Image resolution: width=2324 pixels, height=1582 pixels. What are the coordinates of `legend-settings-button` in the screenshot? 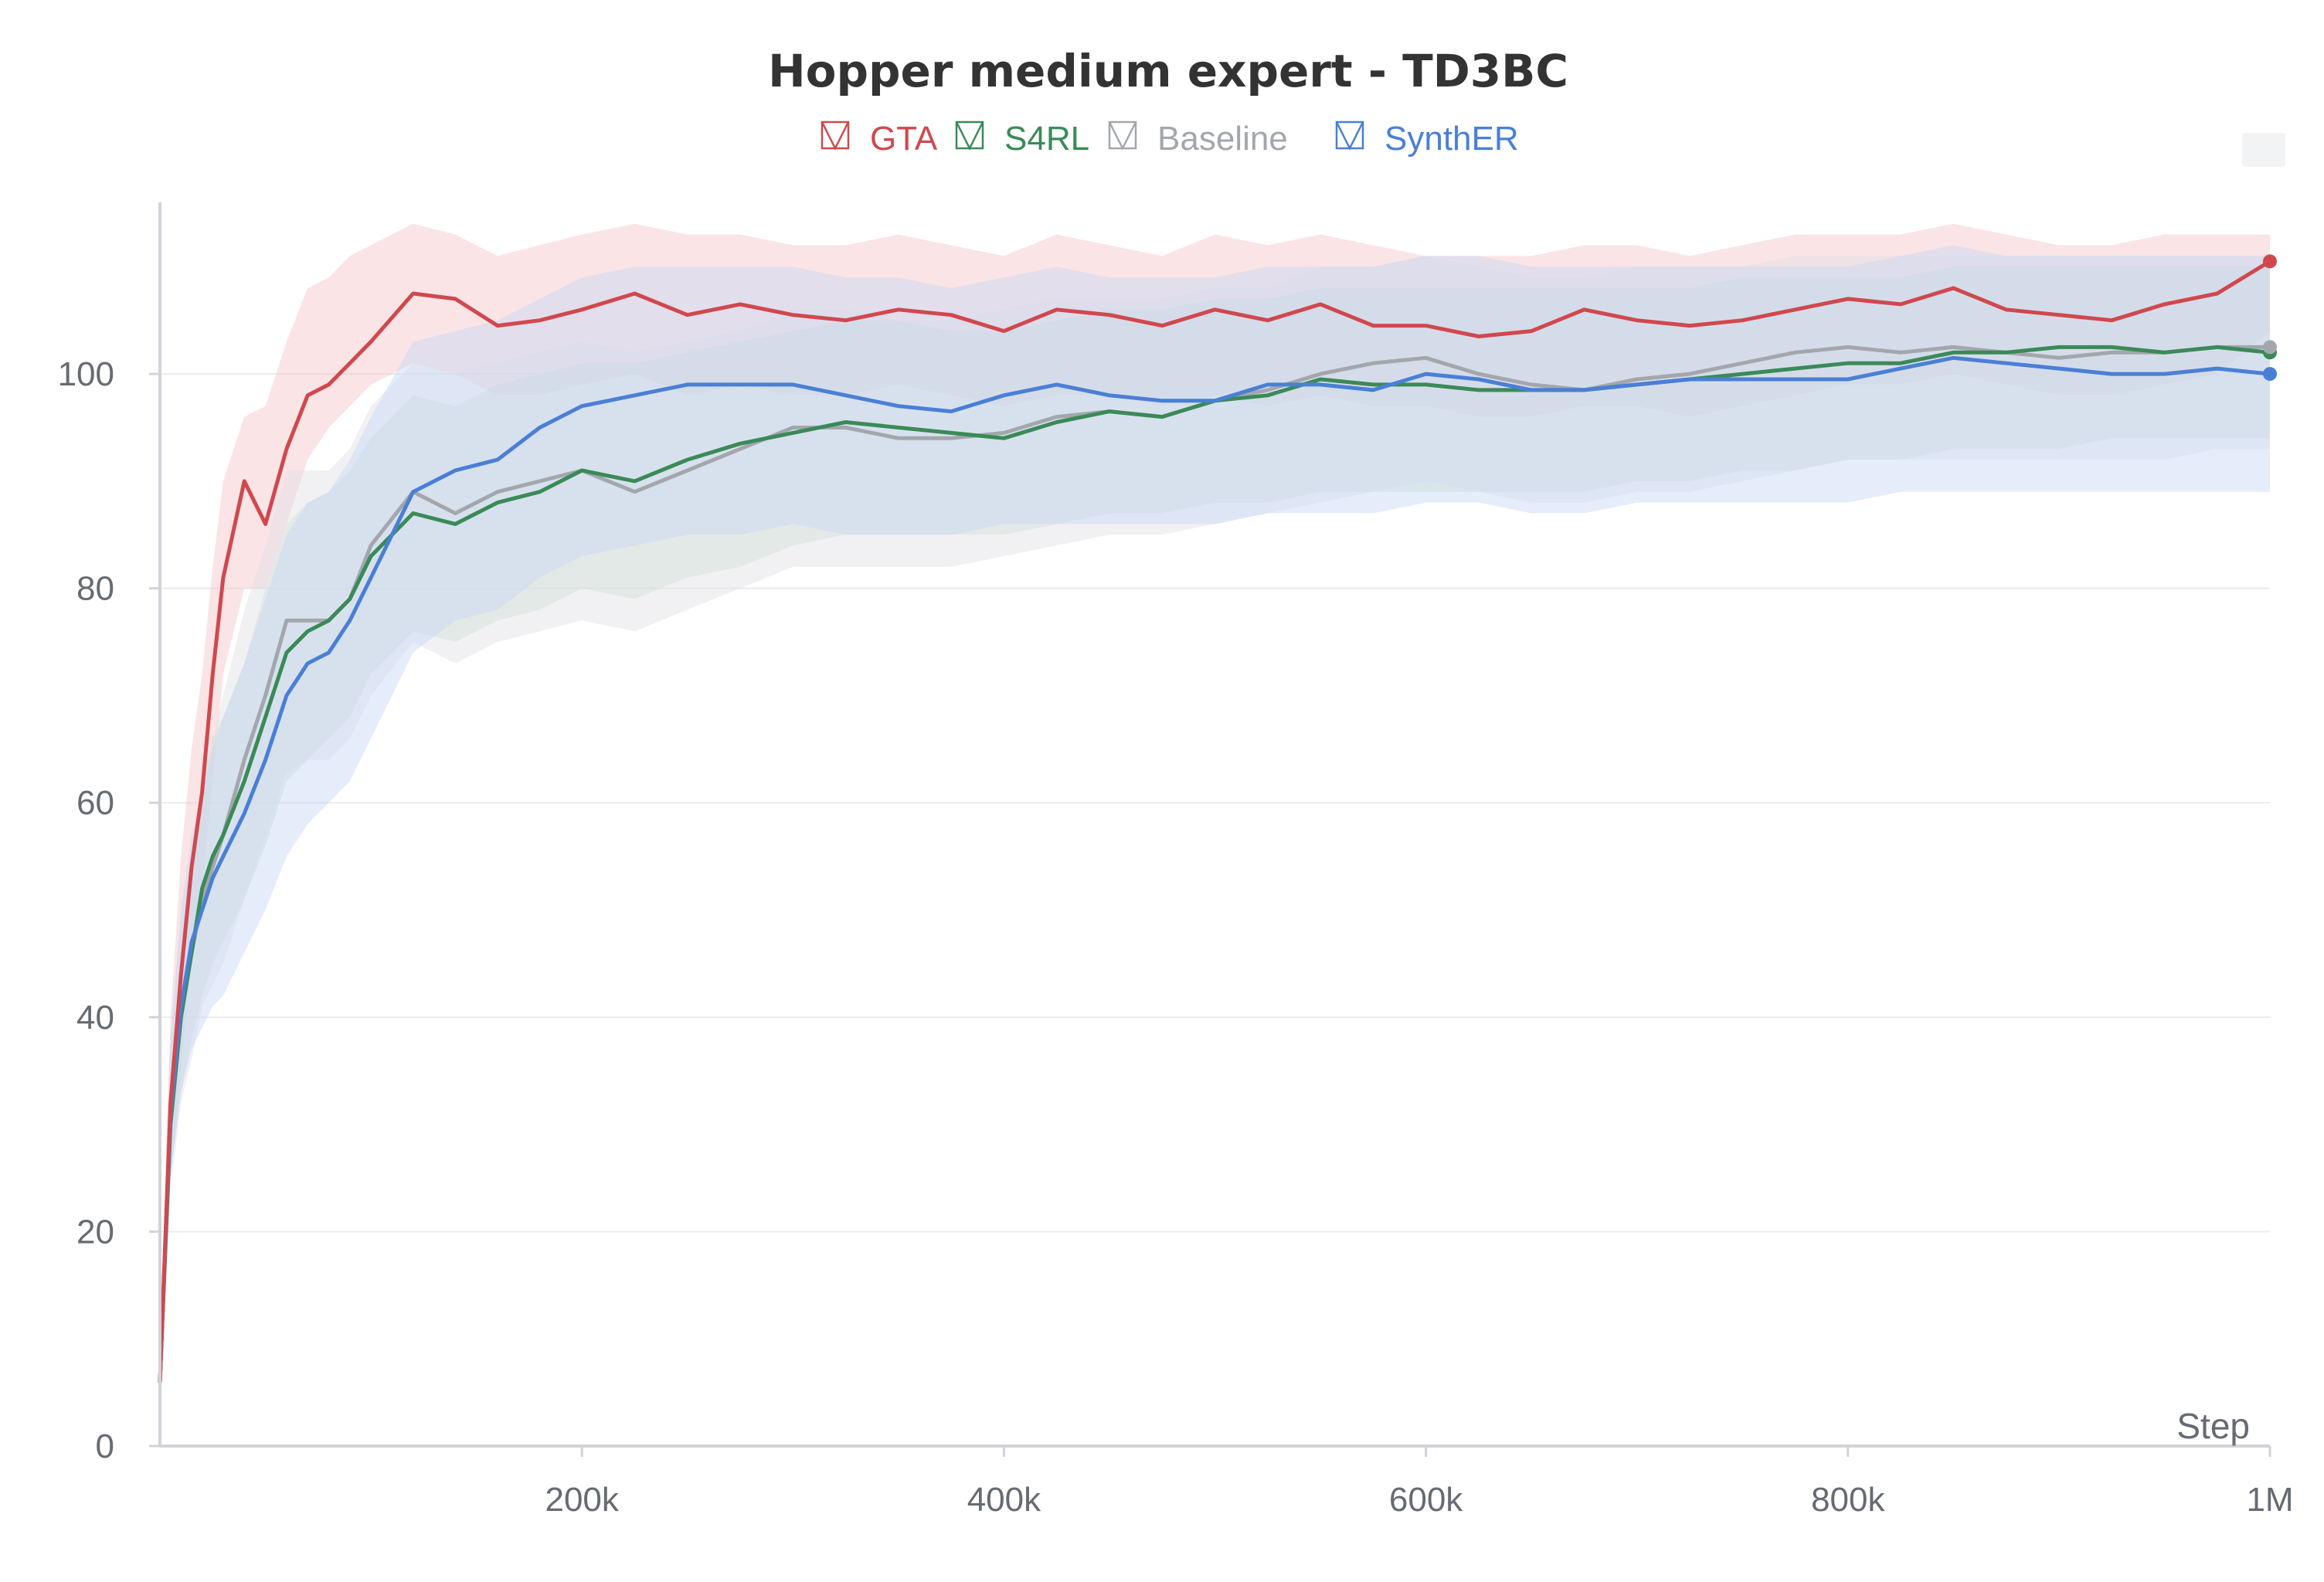 It's located at (2264, 150).